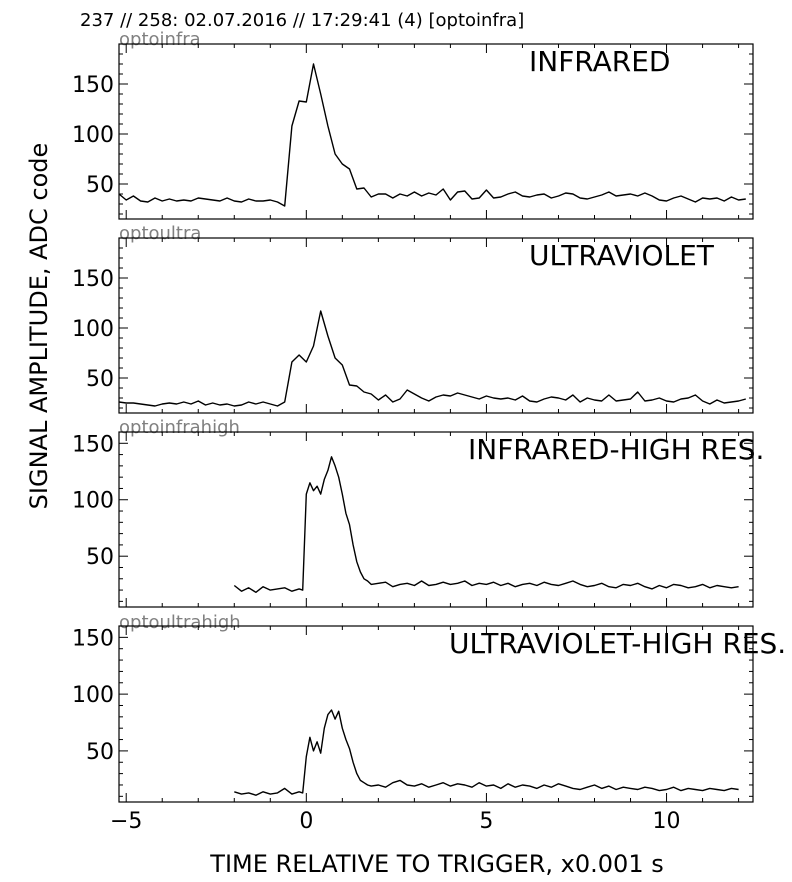 The width and height of the screenshot is (792, 882). Describe the element at coordinates (160, 233) in the screenshot. I see `panel-channel-name: optoultra` at that location.